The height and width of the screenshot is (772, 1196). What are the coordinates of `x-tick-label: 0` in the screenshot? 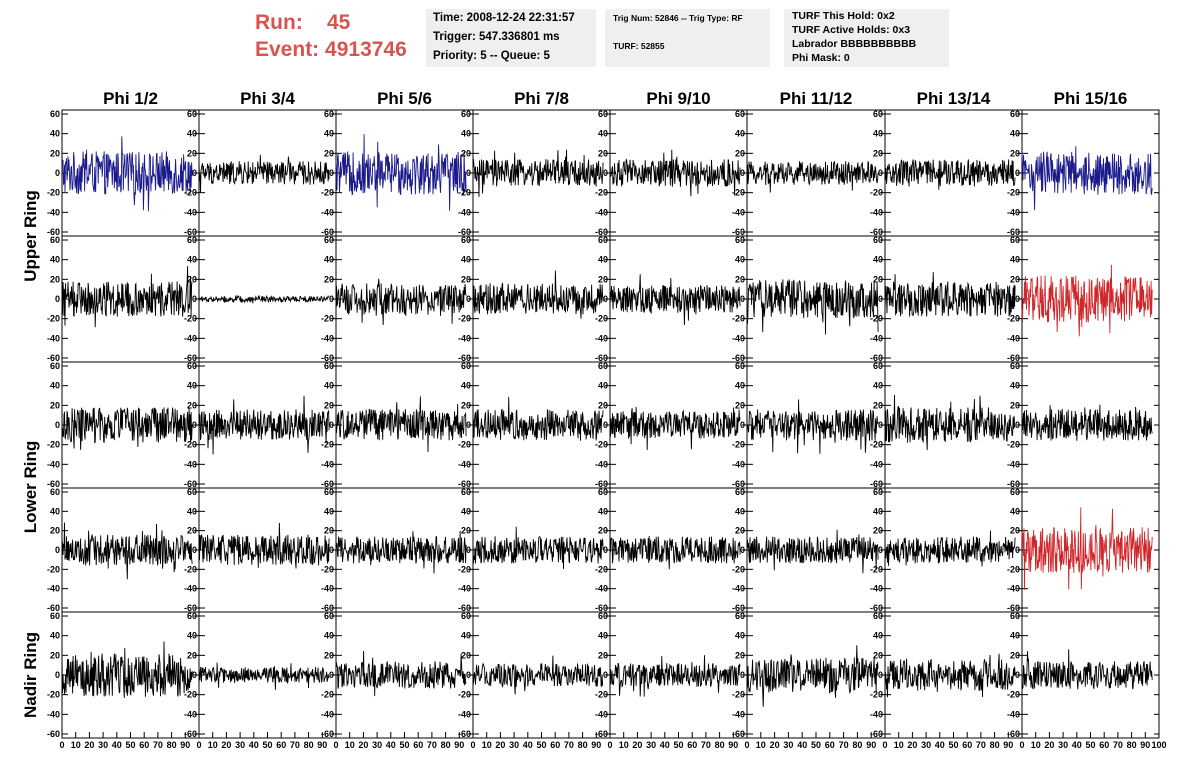 It's located at (61, 745).